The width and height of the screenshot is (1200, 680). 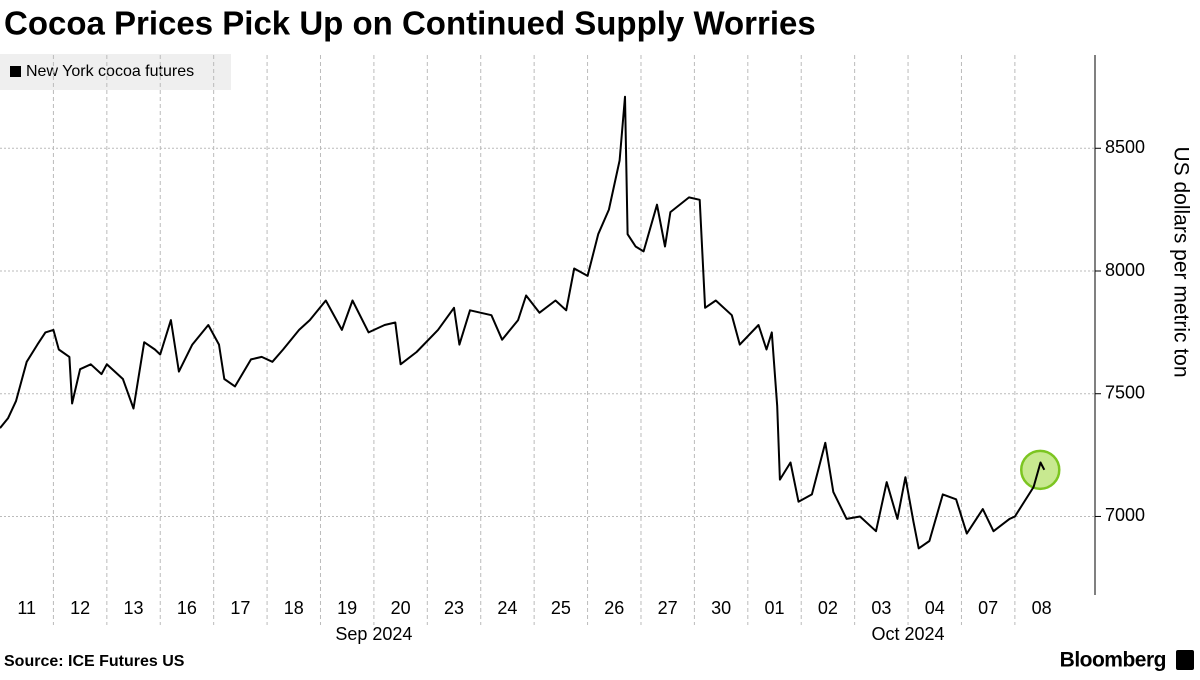 What do you see at coordinates (401, 608) in the screenshot?
I see `x-tick-label: 20` at bounding box center [401, 608].